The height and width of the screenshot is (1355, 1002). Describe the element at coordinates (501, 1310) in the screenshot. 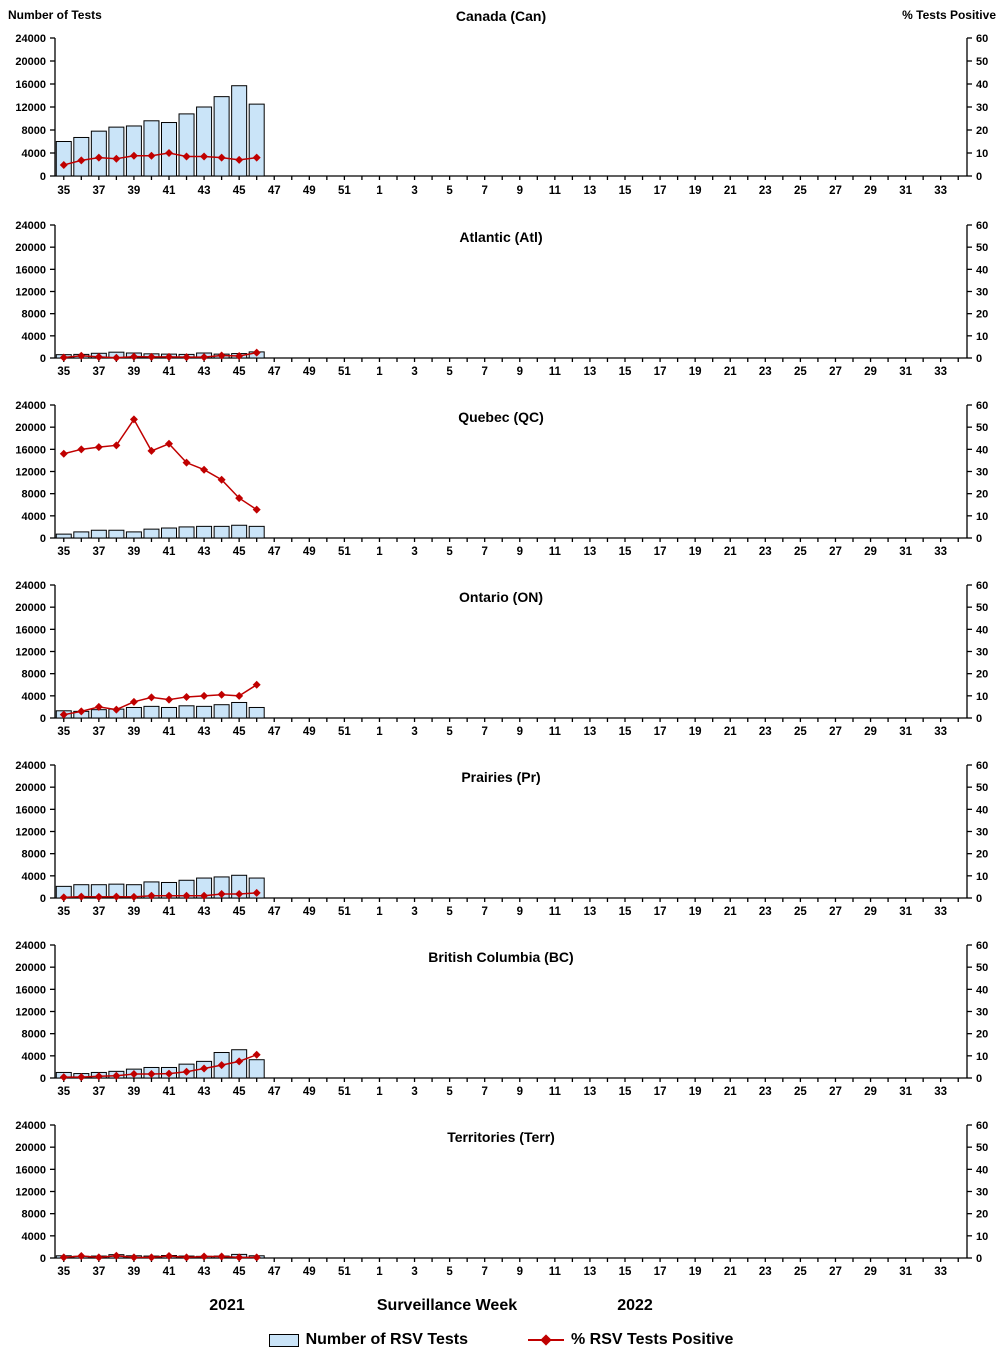

I see `x-axis-footer: 2021 Surveillance Week 2022` at that location.